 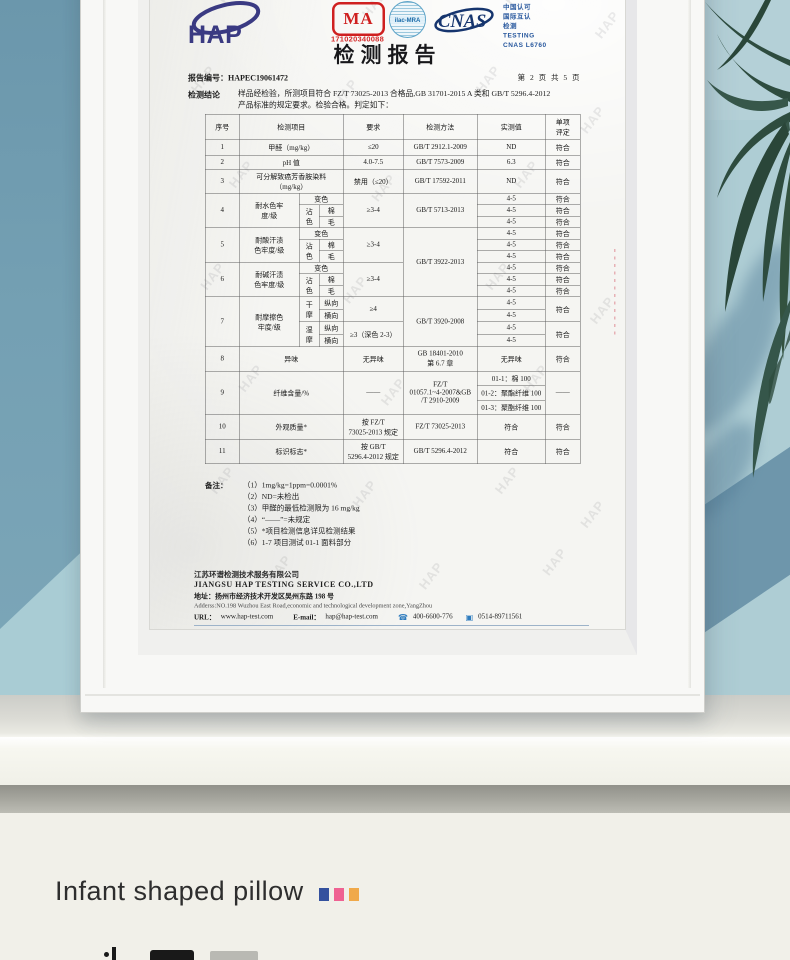 What do you see at coordinates (615, 294) in the screenshot?
I see `red-stamp-bleed` at bounding box center [615, 294].